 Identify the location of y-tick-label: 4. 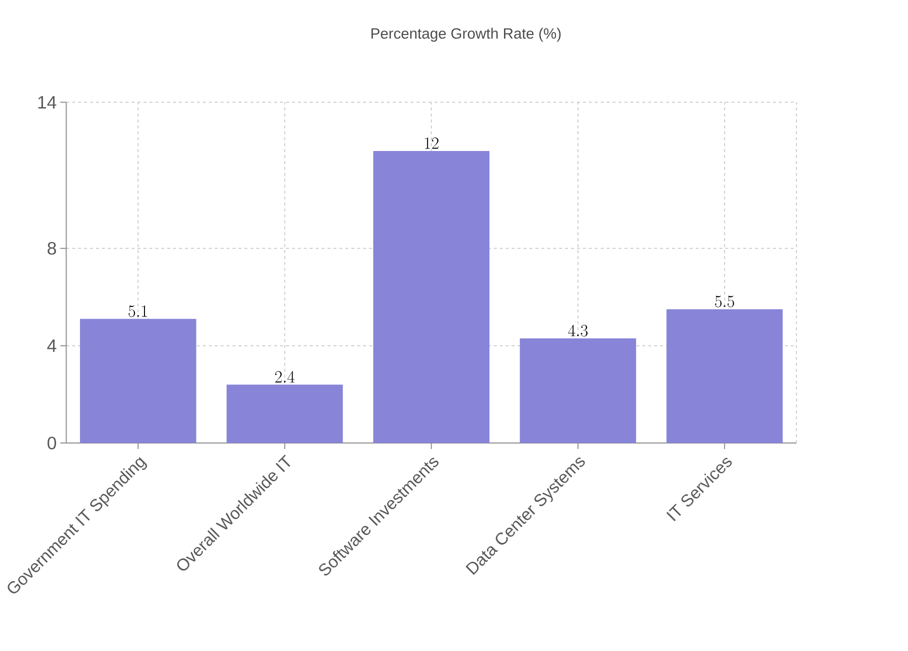
(51, 346).